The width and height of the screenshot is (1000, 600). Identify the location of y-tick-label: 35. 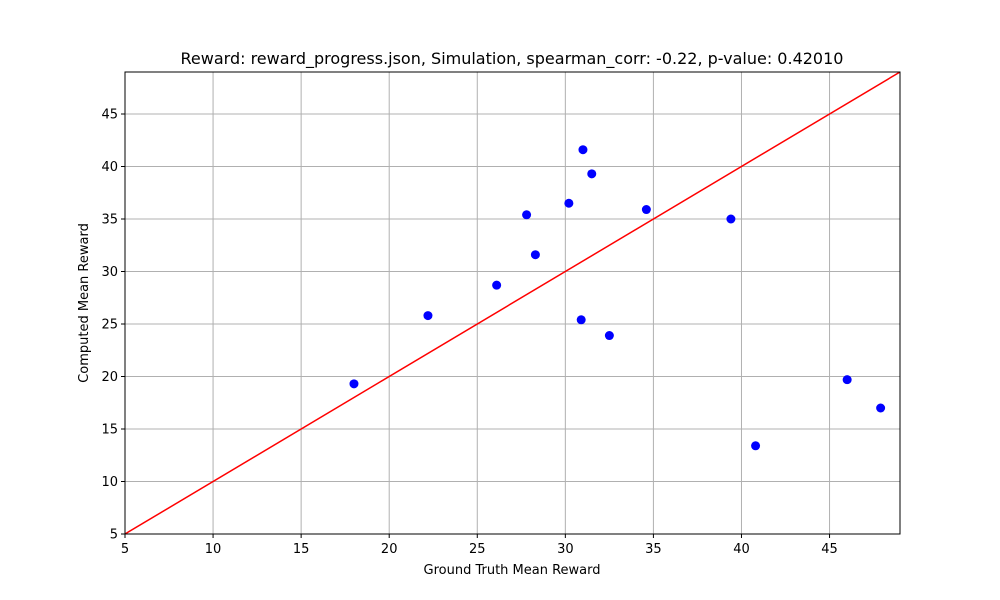
(109, 220).